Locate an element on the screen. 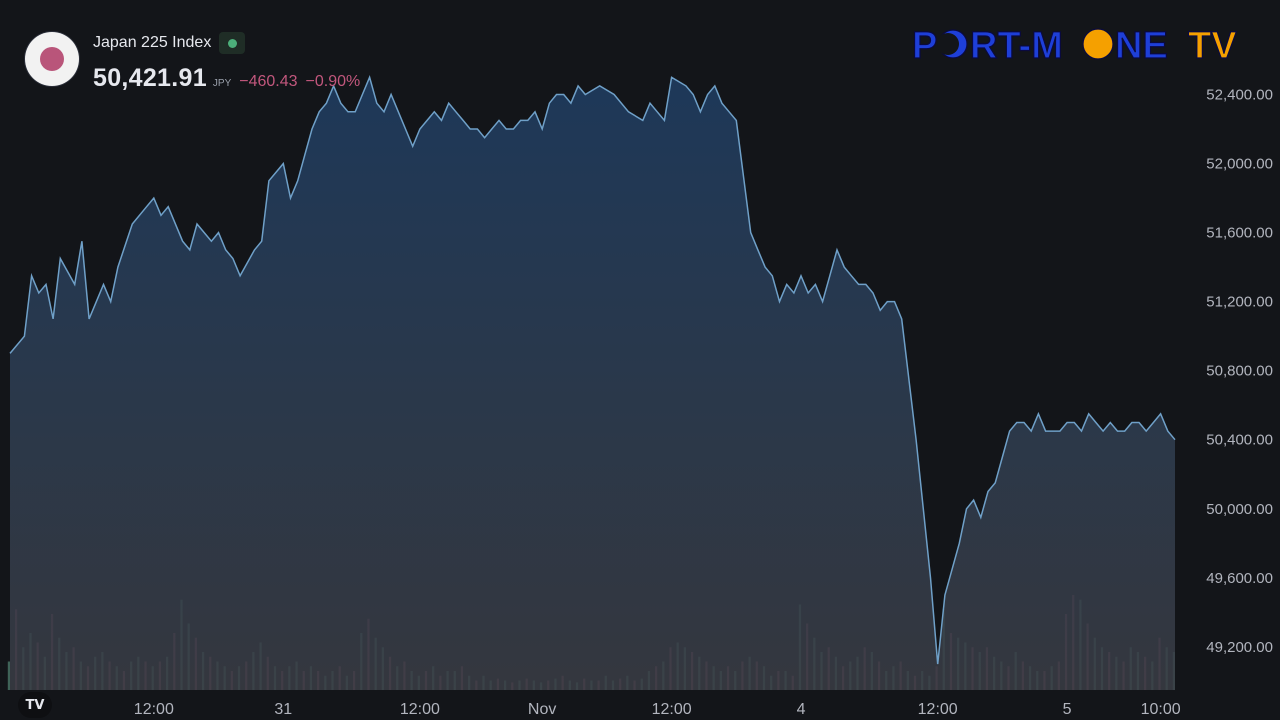 Image resolution: width=1280 pixels, height=720 pixels. japan-flag-icon is located at coordinates (52, 59).